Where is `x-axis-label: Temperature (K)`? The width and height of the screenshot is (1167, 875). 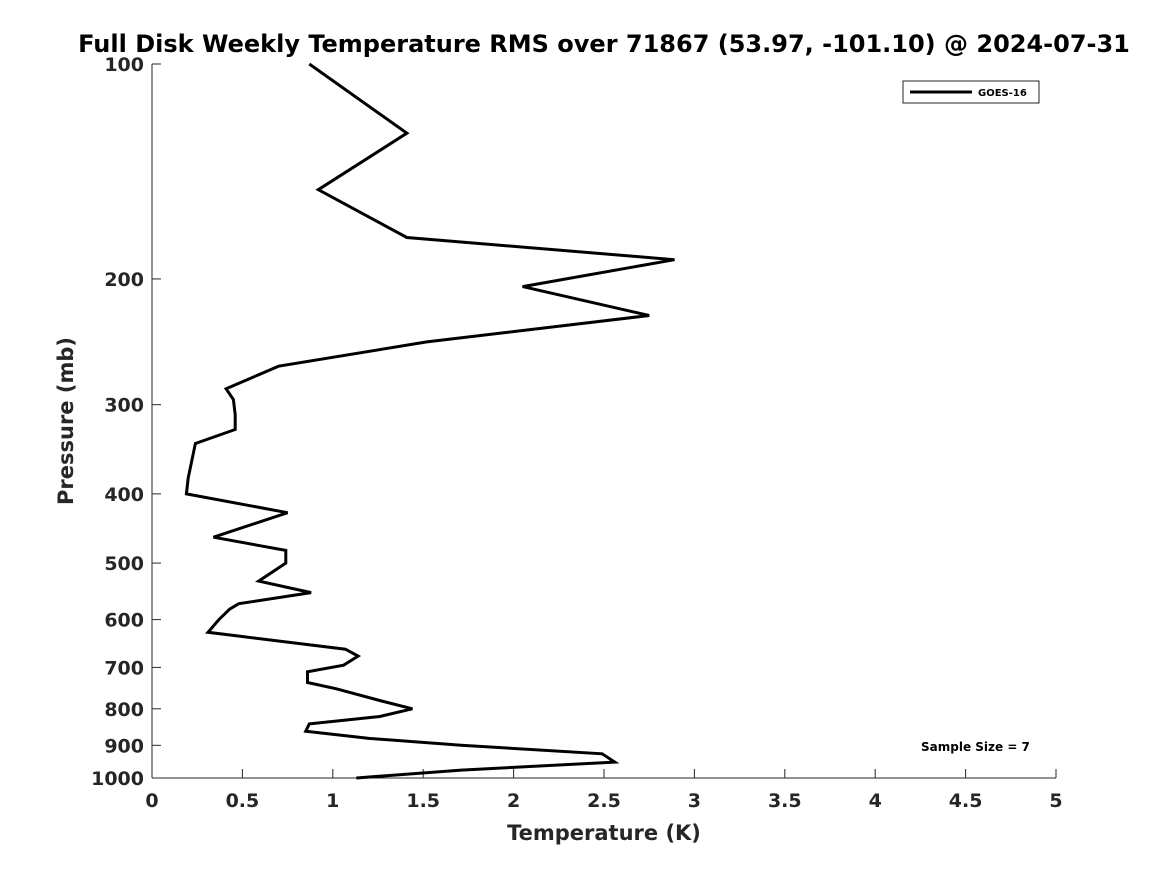 x-axis-label: Temperature (K) is located at coordinates (604, 833).